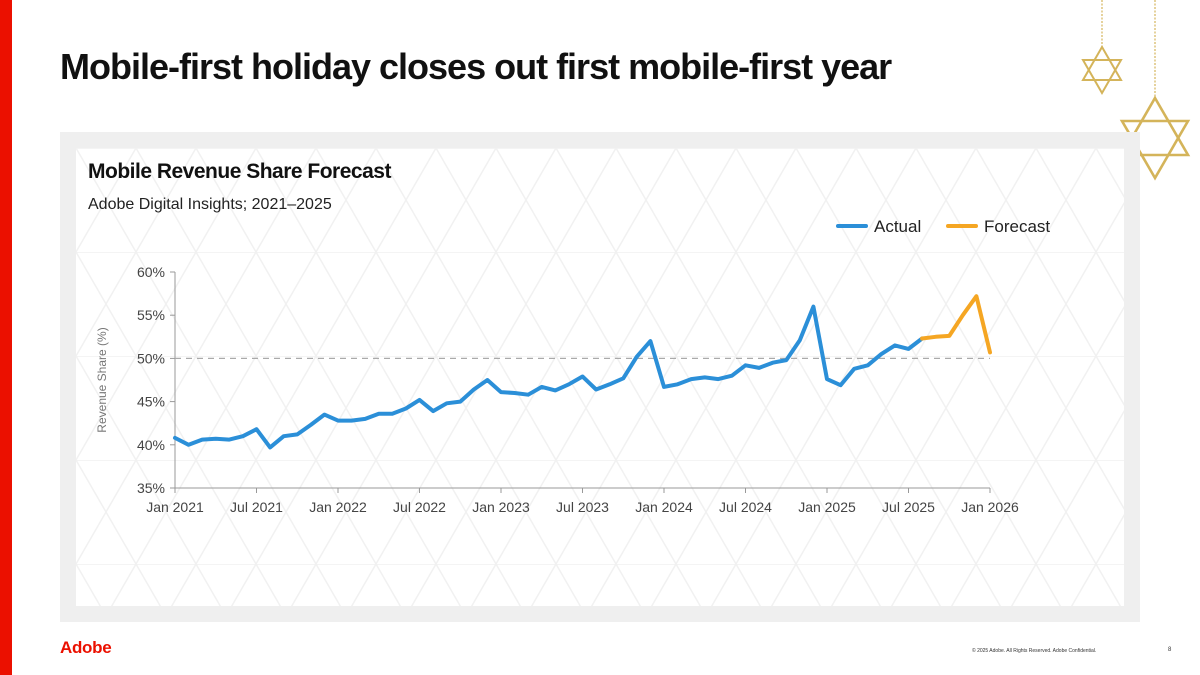 Image resolution: width=1200 pixels, height=675 pixels. What do you see at coordinates (151, 358) in the screenshot?
I see `y-tick-label: 50%` at bounding box center [151, 358].